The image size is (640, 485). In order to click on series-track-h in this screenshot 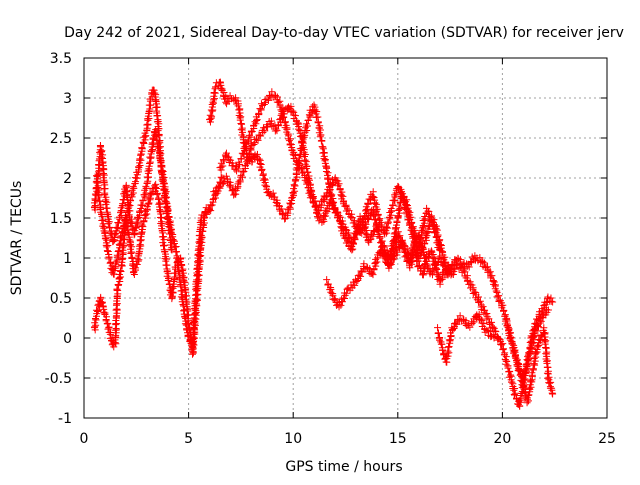, I will do `click(466, 338)`.